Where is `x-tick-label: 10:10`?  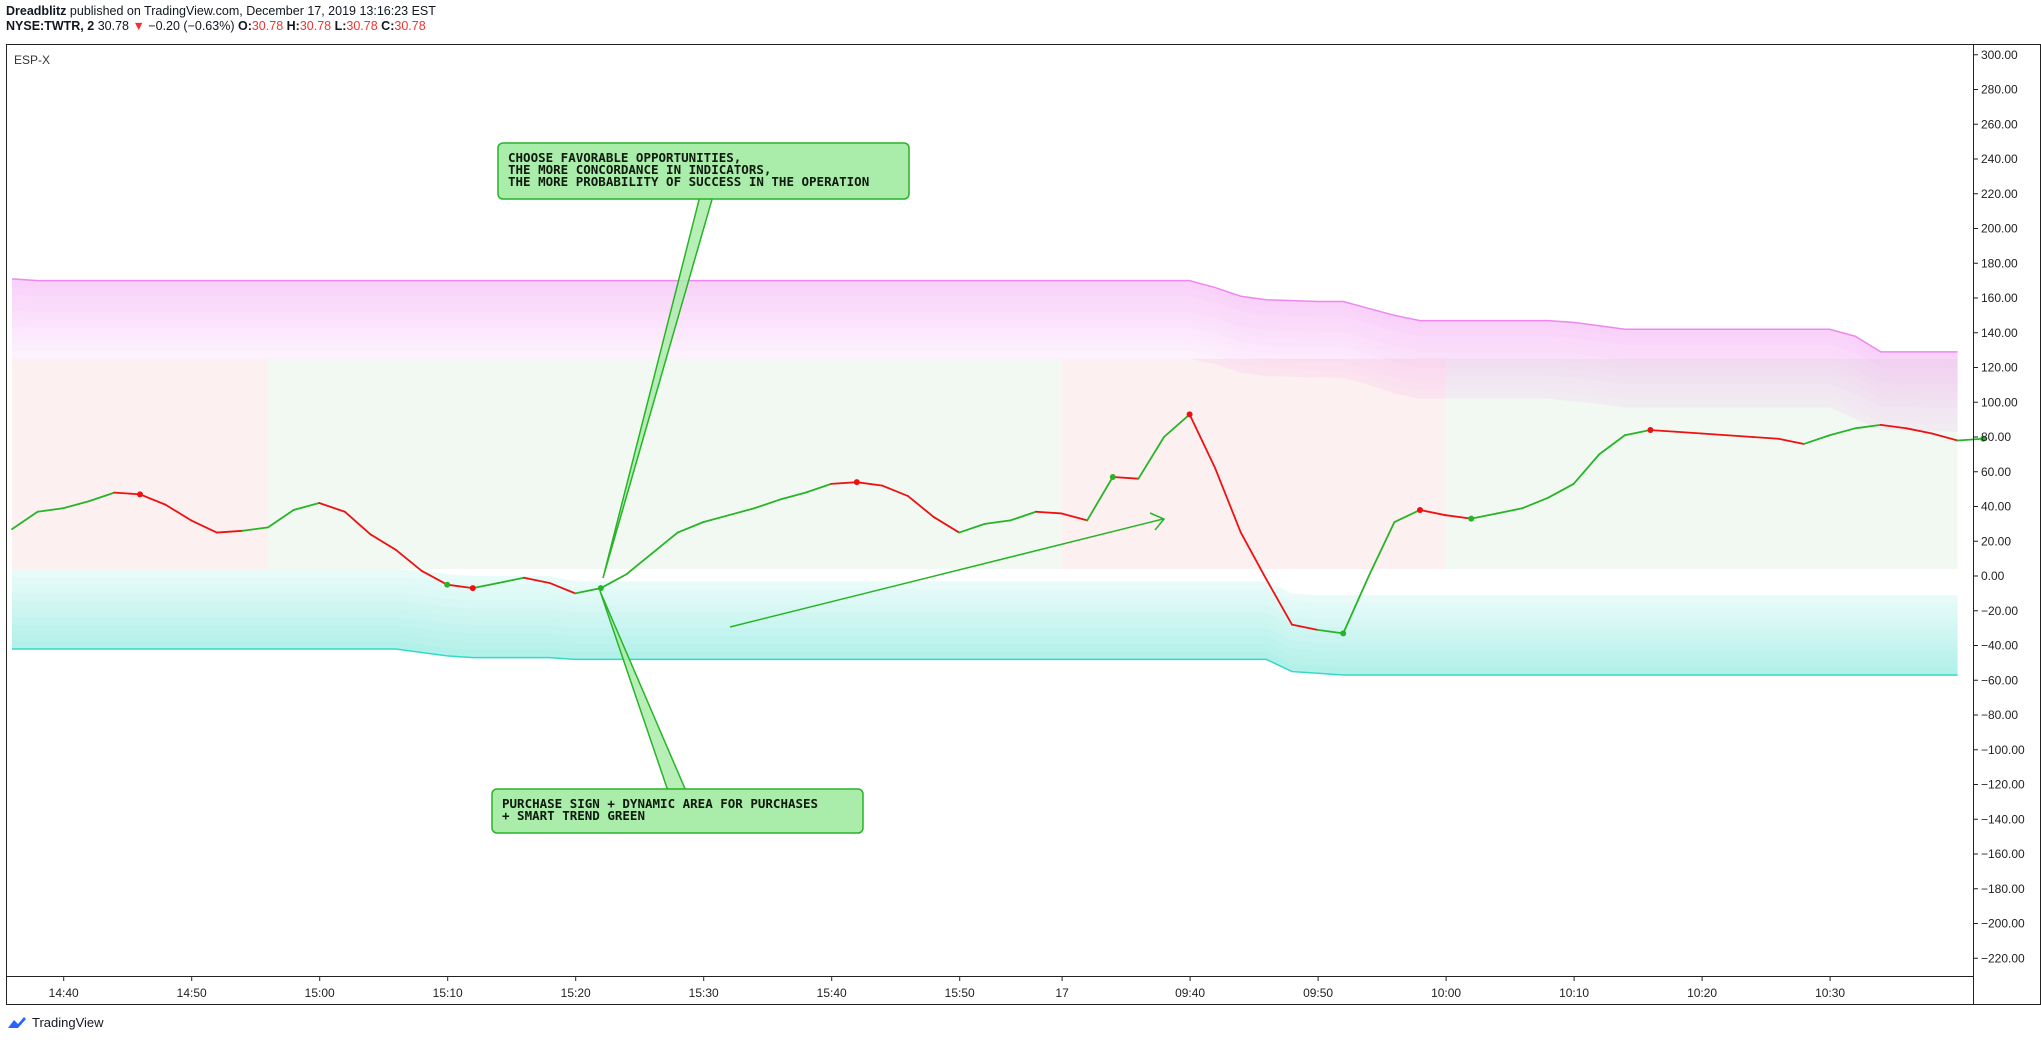
x-tick-label: 10:10 is located at coordinates (1574, 993).